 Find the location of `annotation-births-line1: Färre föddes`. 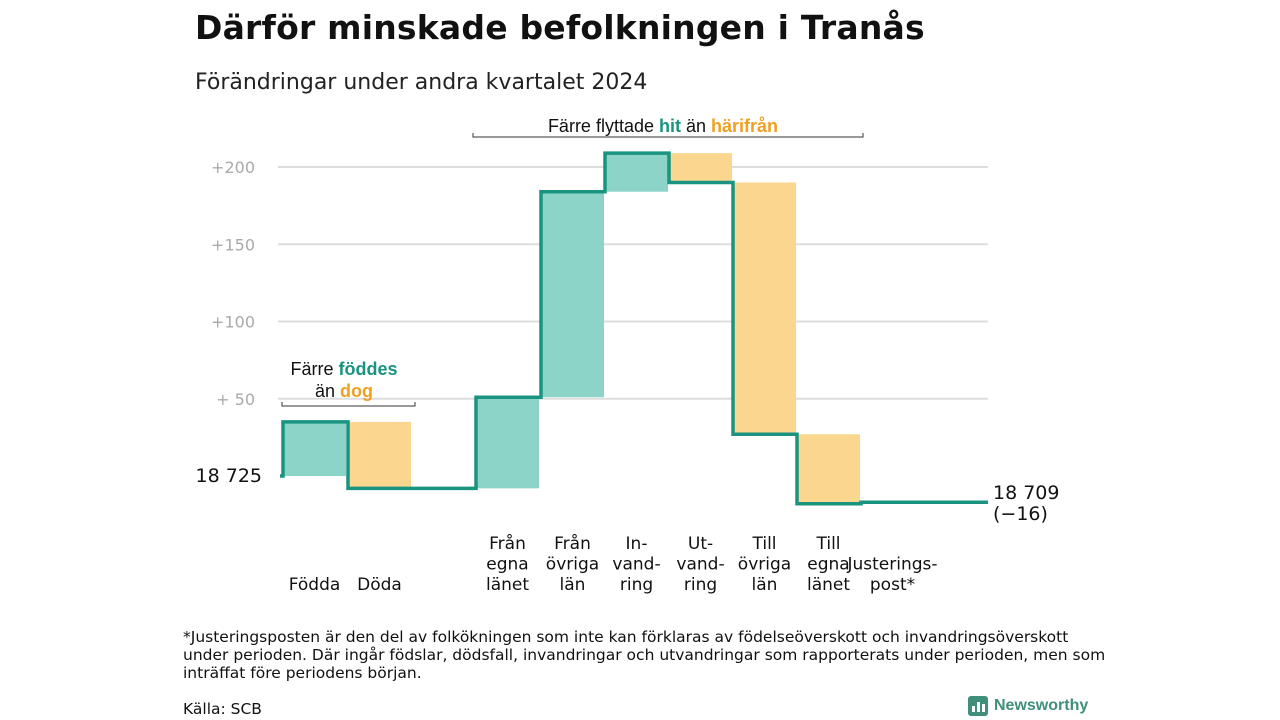

annotation-births-line1: Färre föddes is located at coordinates (343, 369).